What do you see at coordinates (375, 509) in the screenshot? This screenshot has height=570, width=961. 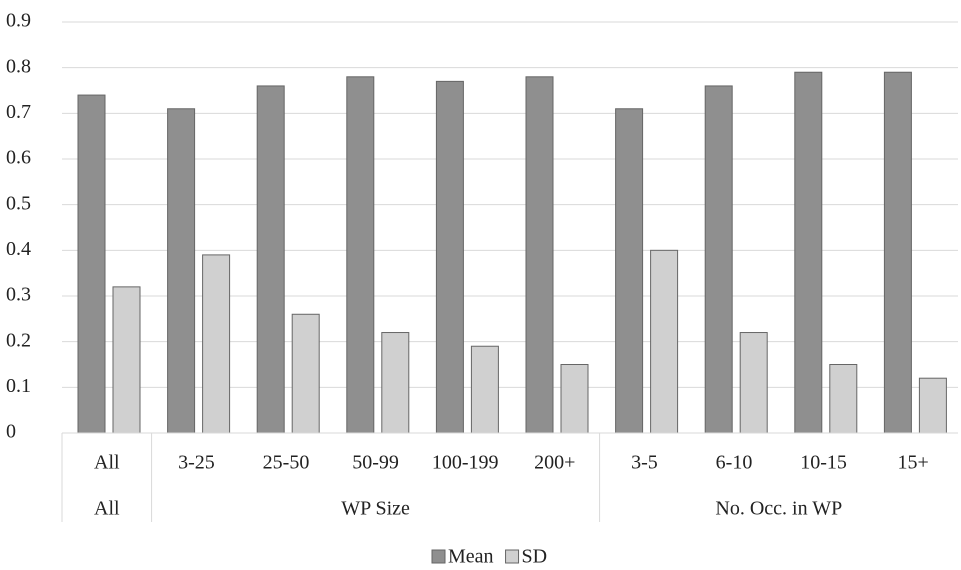 I see `group-label: WP Size` at bounding box center [375, 509].